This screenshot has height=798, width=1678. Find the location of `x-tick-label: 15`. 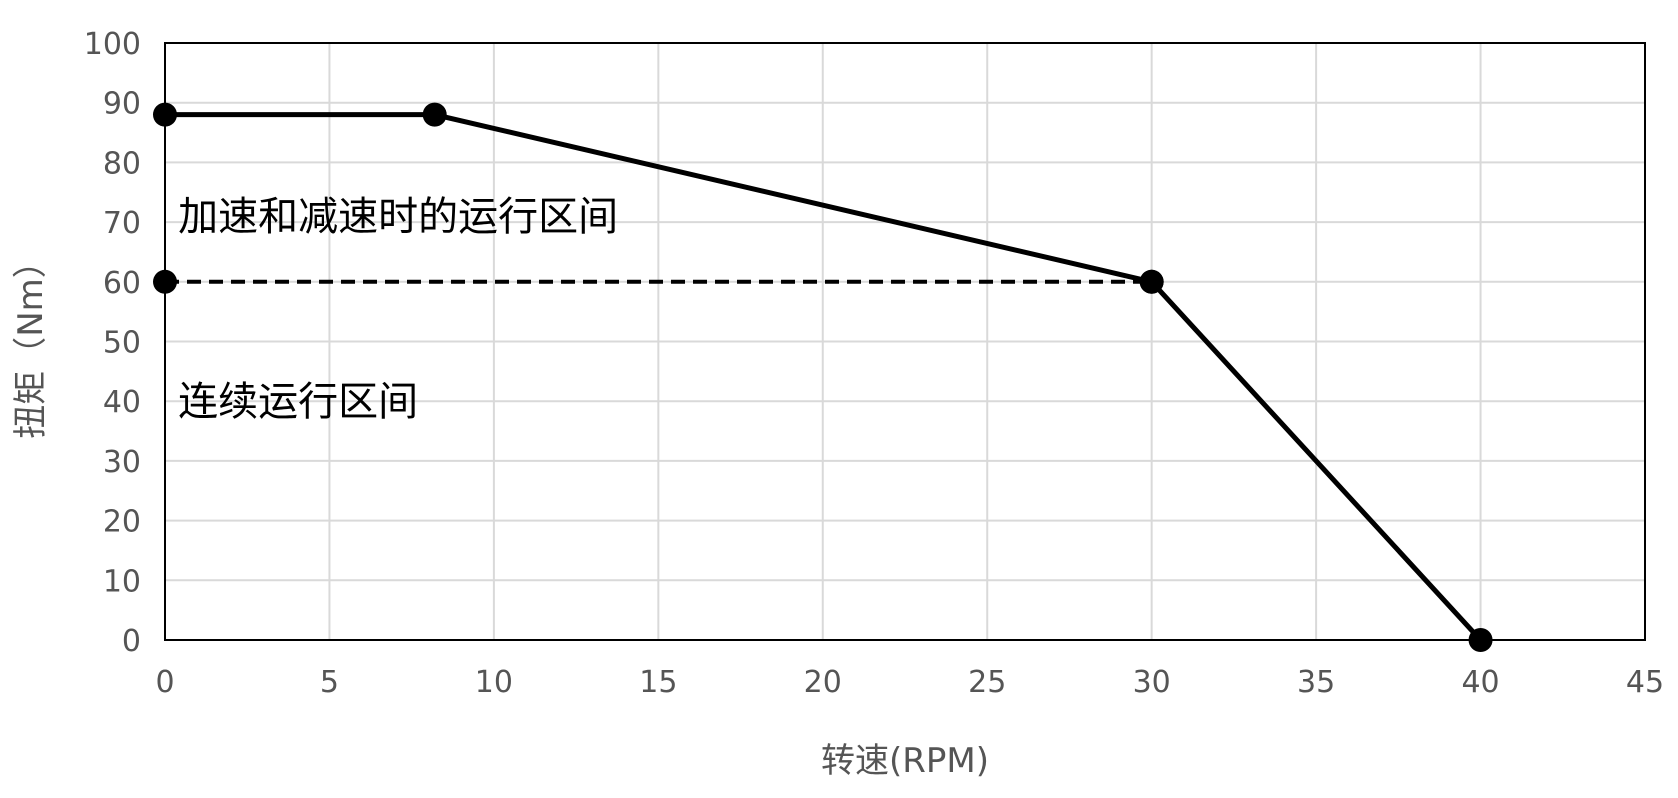

x-tick-label: 15 is located at coordinates (658, 682).